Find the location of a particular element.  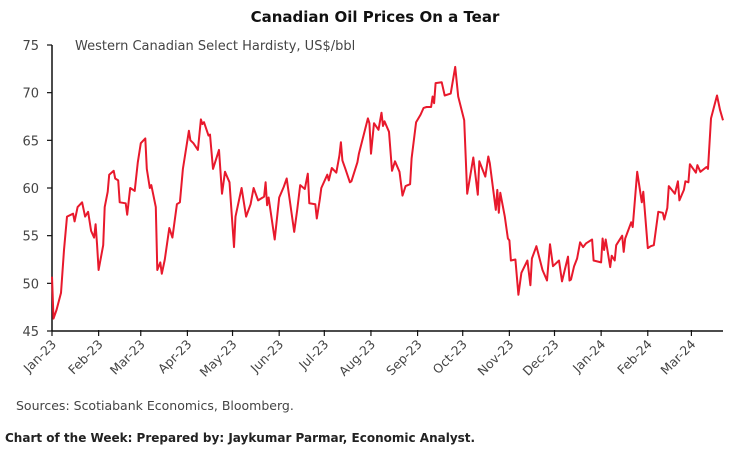

x-tick-label: Feb-24 is located at coordinates (634, 356).